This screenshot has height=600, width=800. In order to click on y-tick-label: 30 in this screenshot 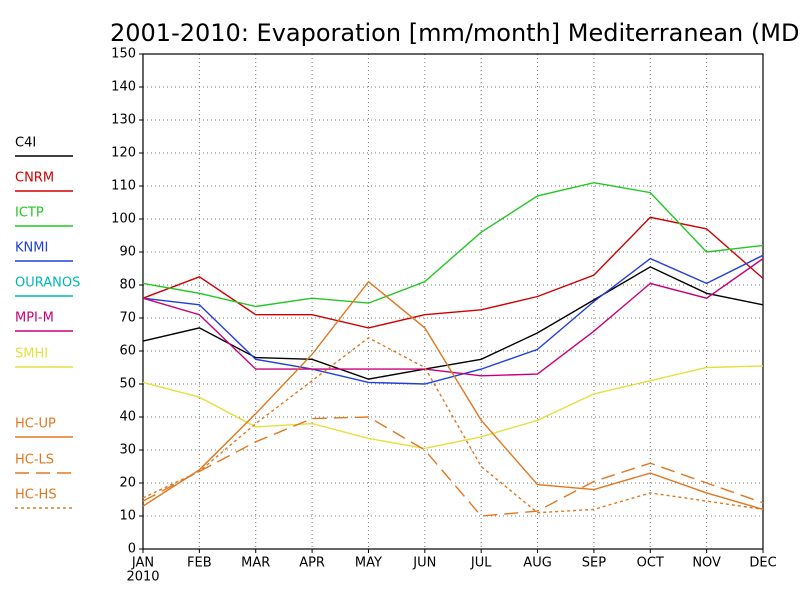, I will do `click(127, 450)`.